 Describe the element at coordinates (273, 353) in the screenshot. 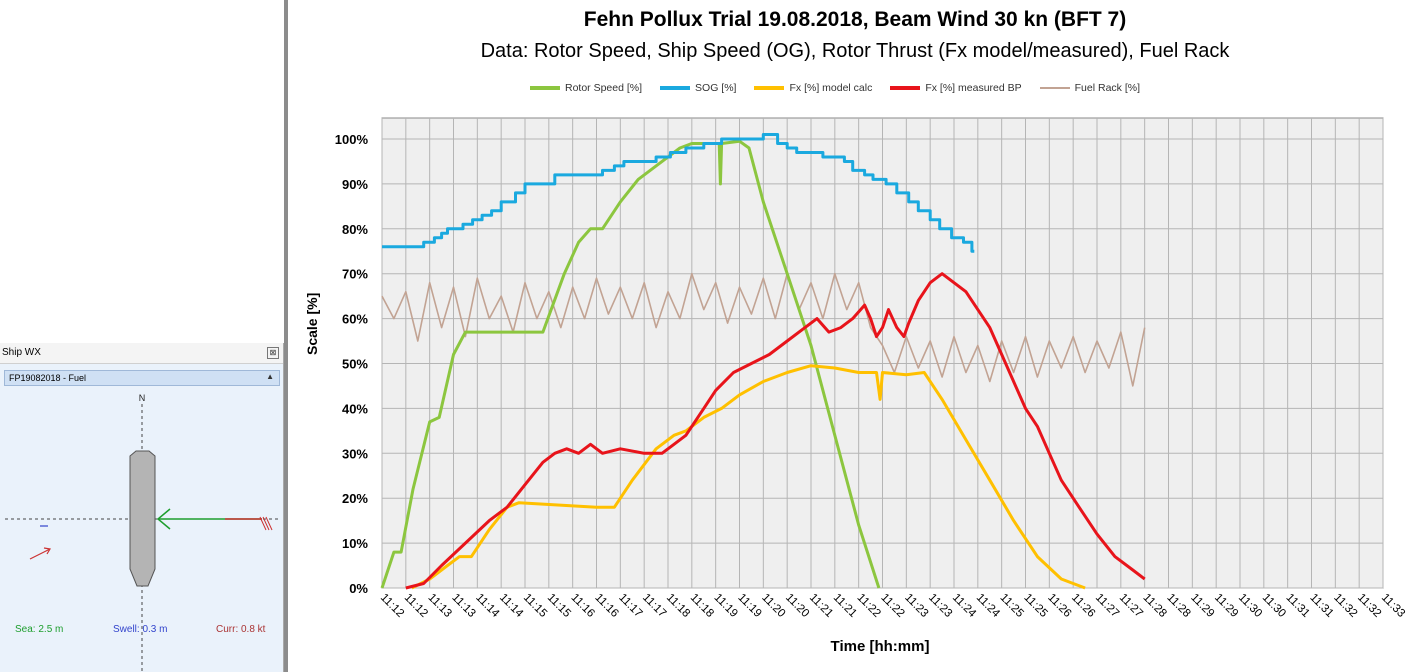

I see `panel-close-icon: ⊠` at that location.